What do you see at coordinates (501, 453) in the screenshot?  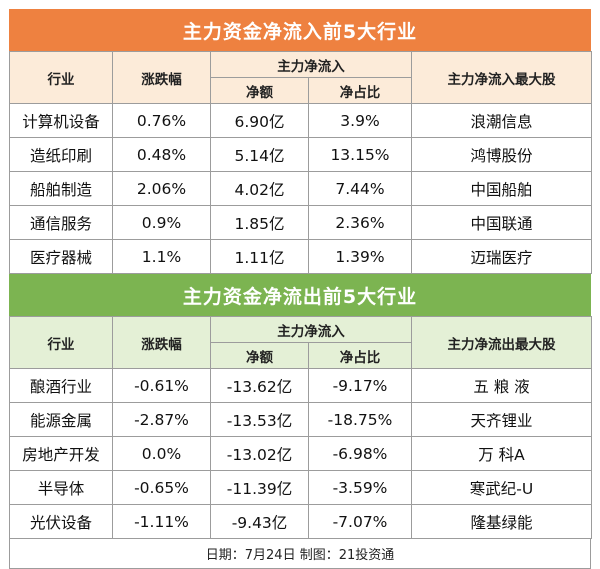 I see `top-stock-cell: 万 科A` at bounding box center [501, 453].